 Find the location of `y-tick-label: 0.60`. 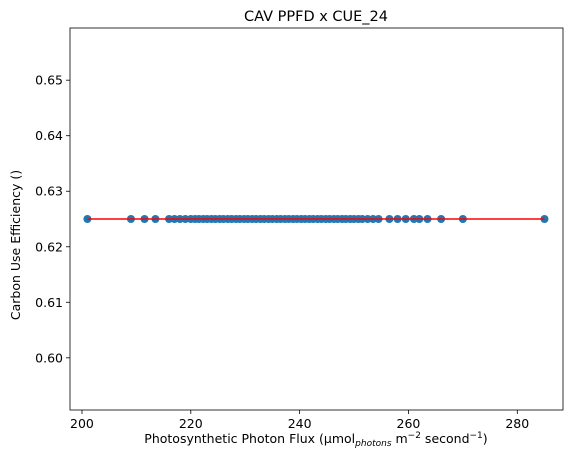

y-tick-label: 0.60 is located at coordinates (49, 357).